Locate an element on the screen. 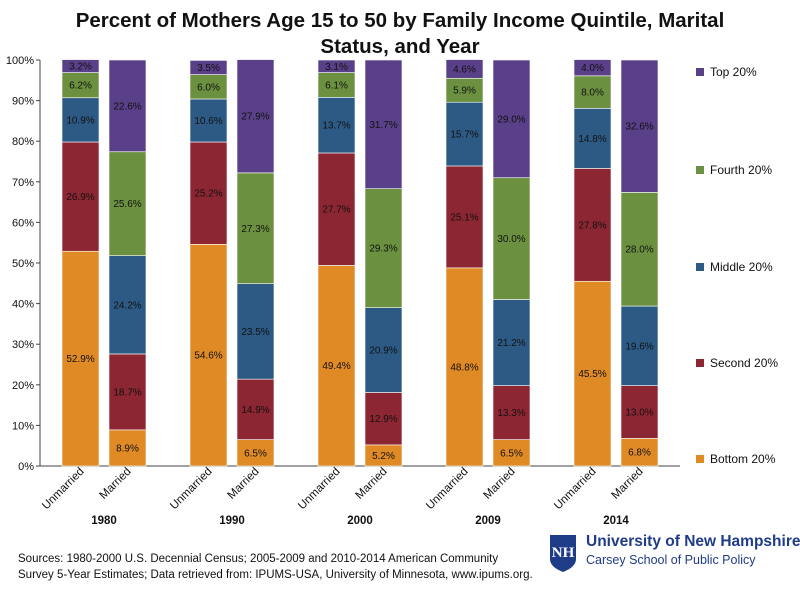  unh-mark-icon: NH is located at coordinates (563, 553).